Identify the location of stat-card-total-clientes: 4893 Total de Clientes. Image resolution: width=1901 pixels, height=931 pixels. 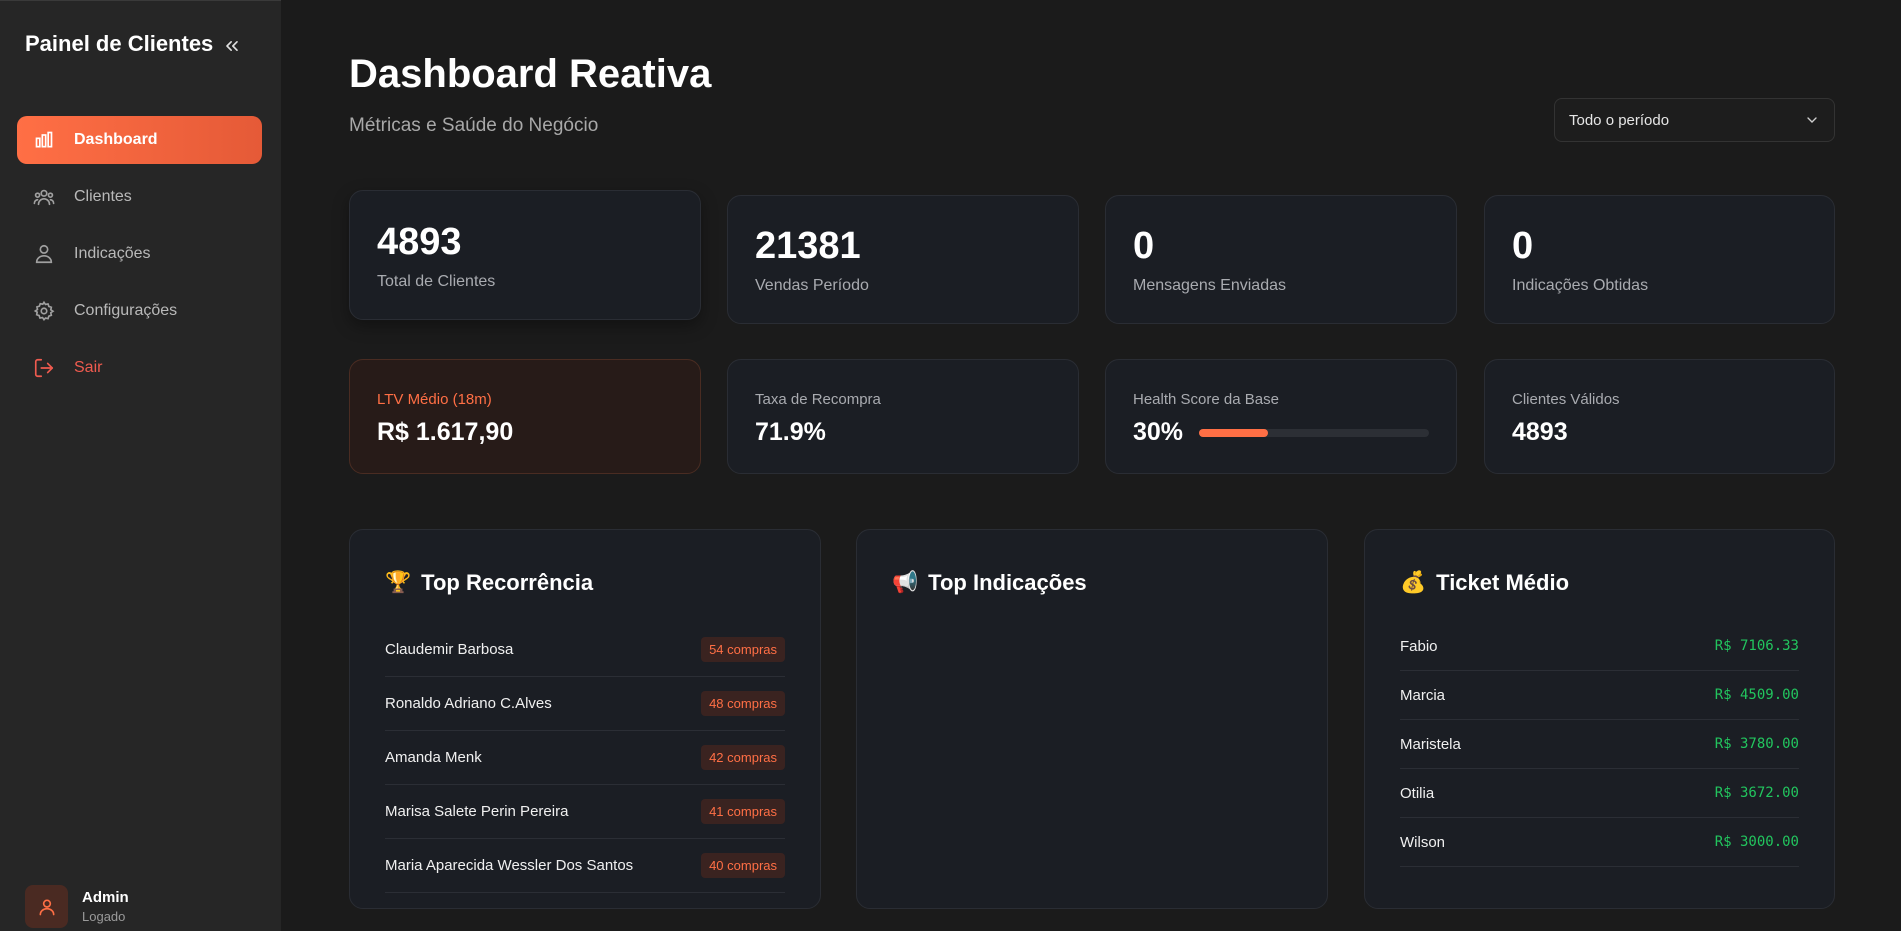
(525, 255).